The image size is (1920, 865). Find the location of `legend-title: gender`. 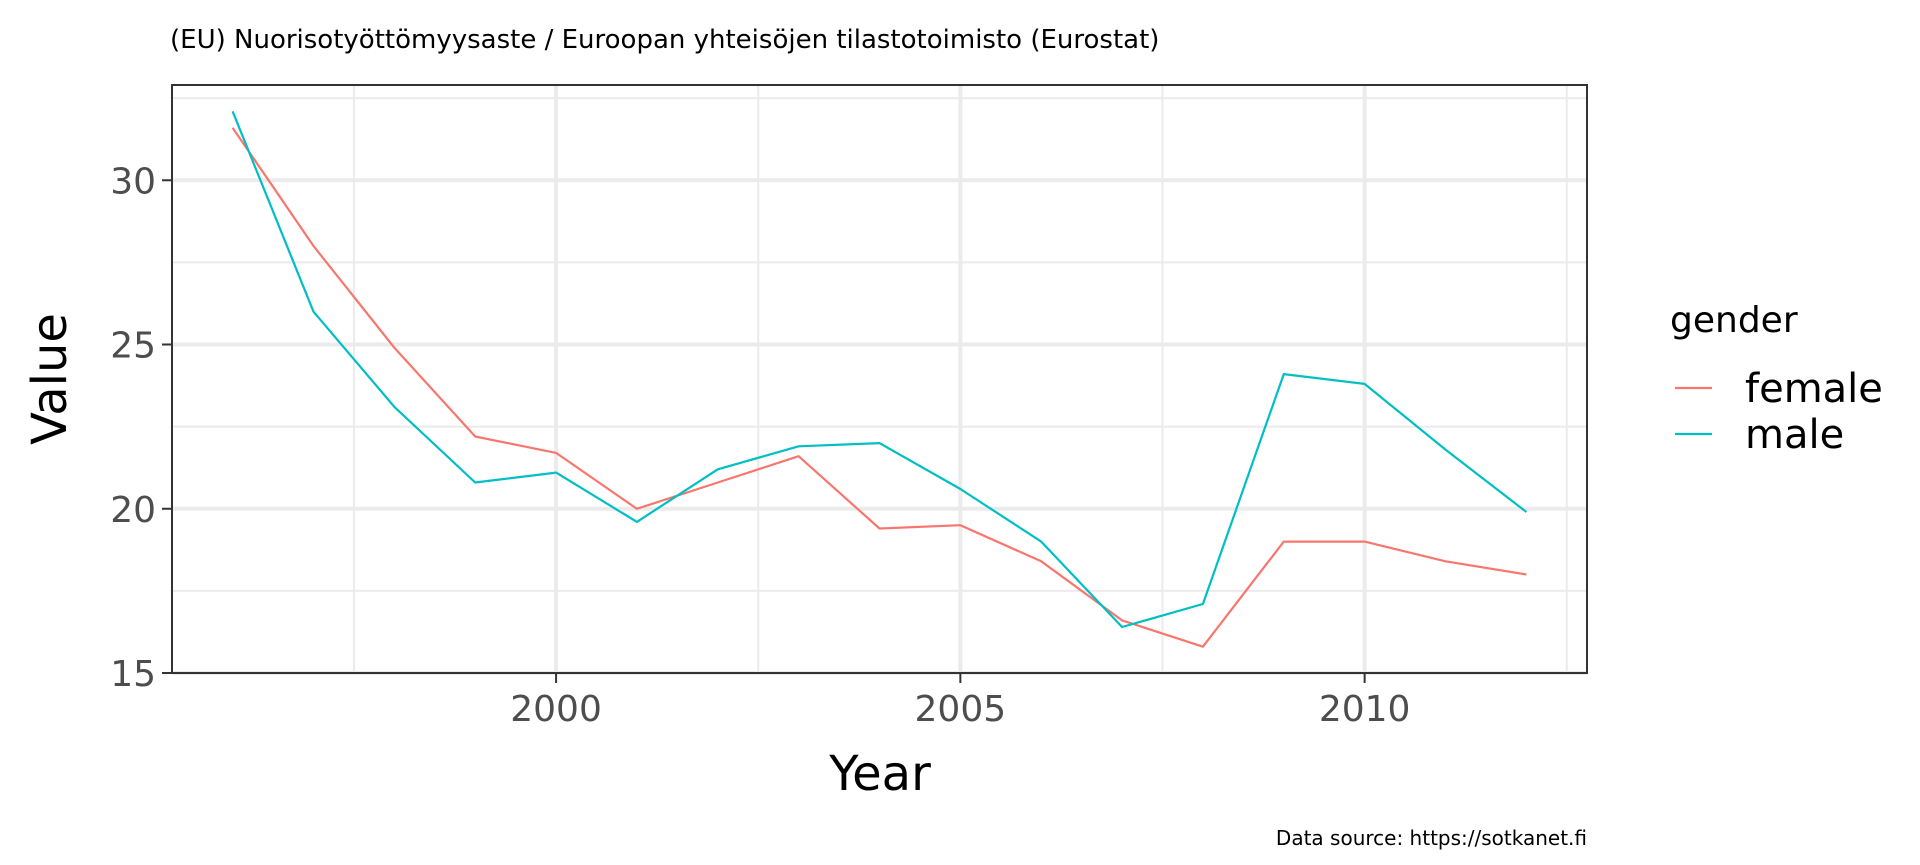

legend-title: gender is located at coordinates (1734, 320).